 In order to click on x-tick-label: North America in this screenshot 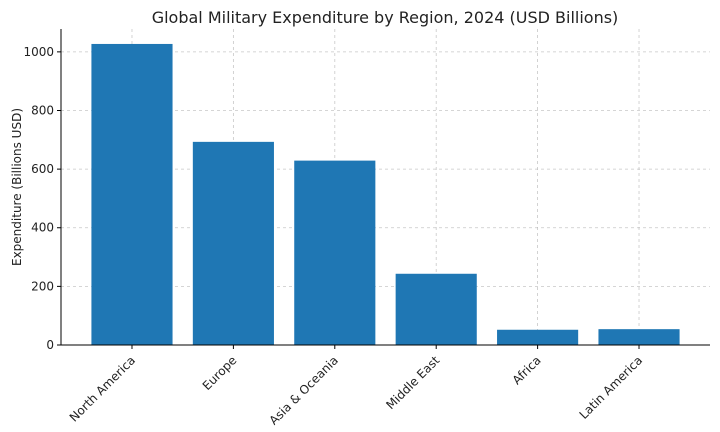, I will do `click(102, 388)`.